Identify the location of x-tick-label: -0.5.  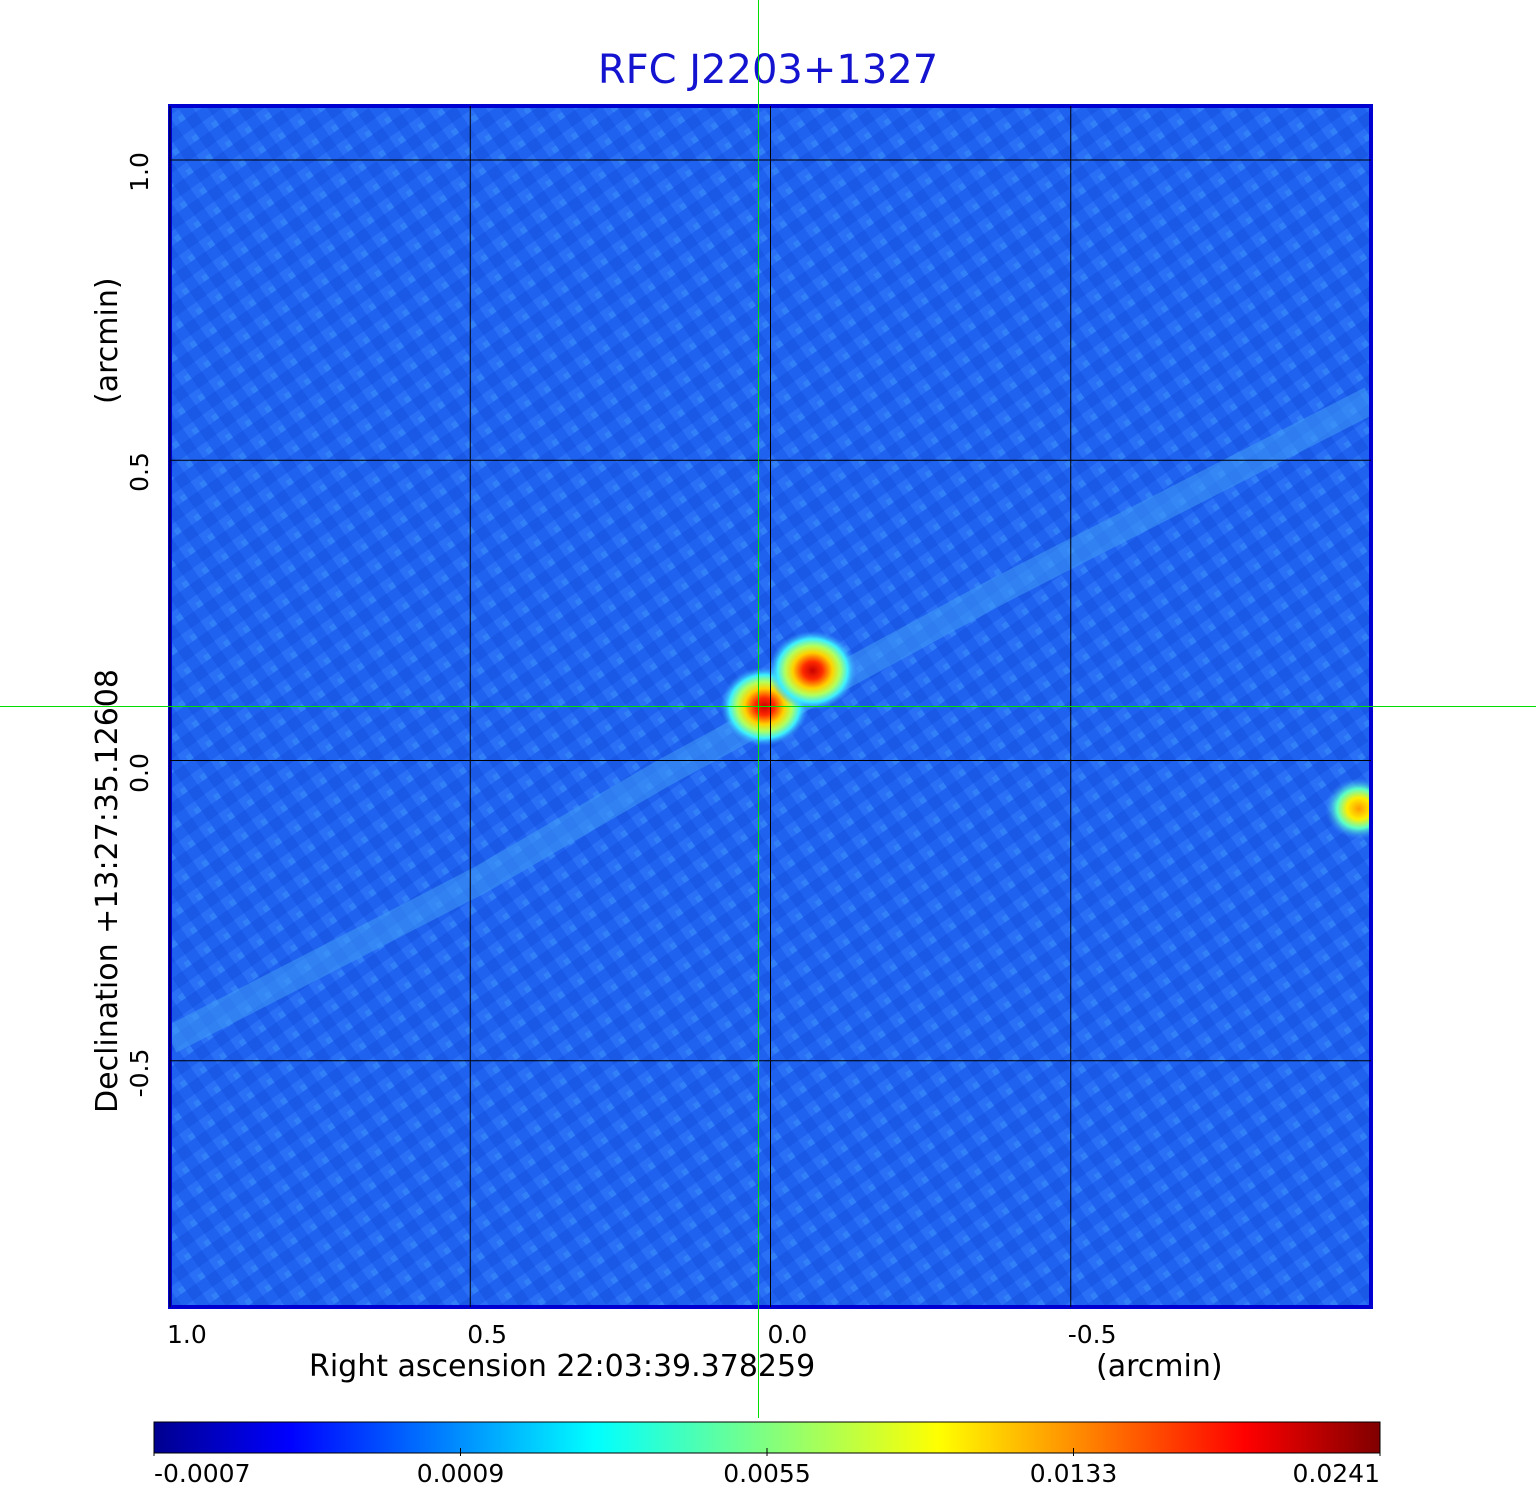
(1092, 1334).